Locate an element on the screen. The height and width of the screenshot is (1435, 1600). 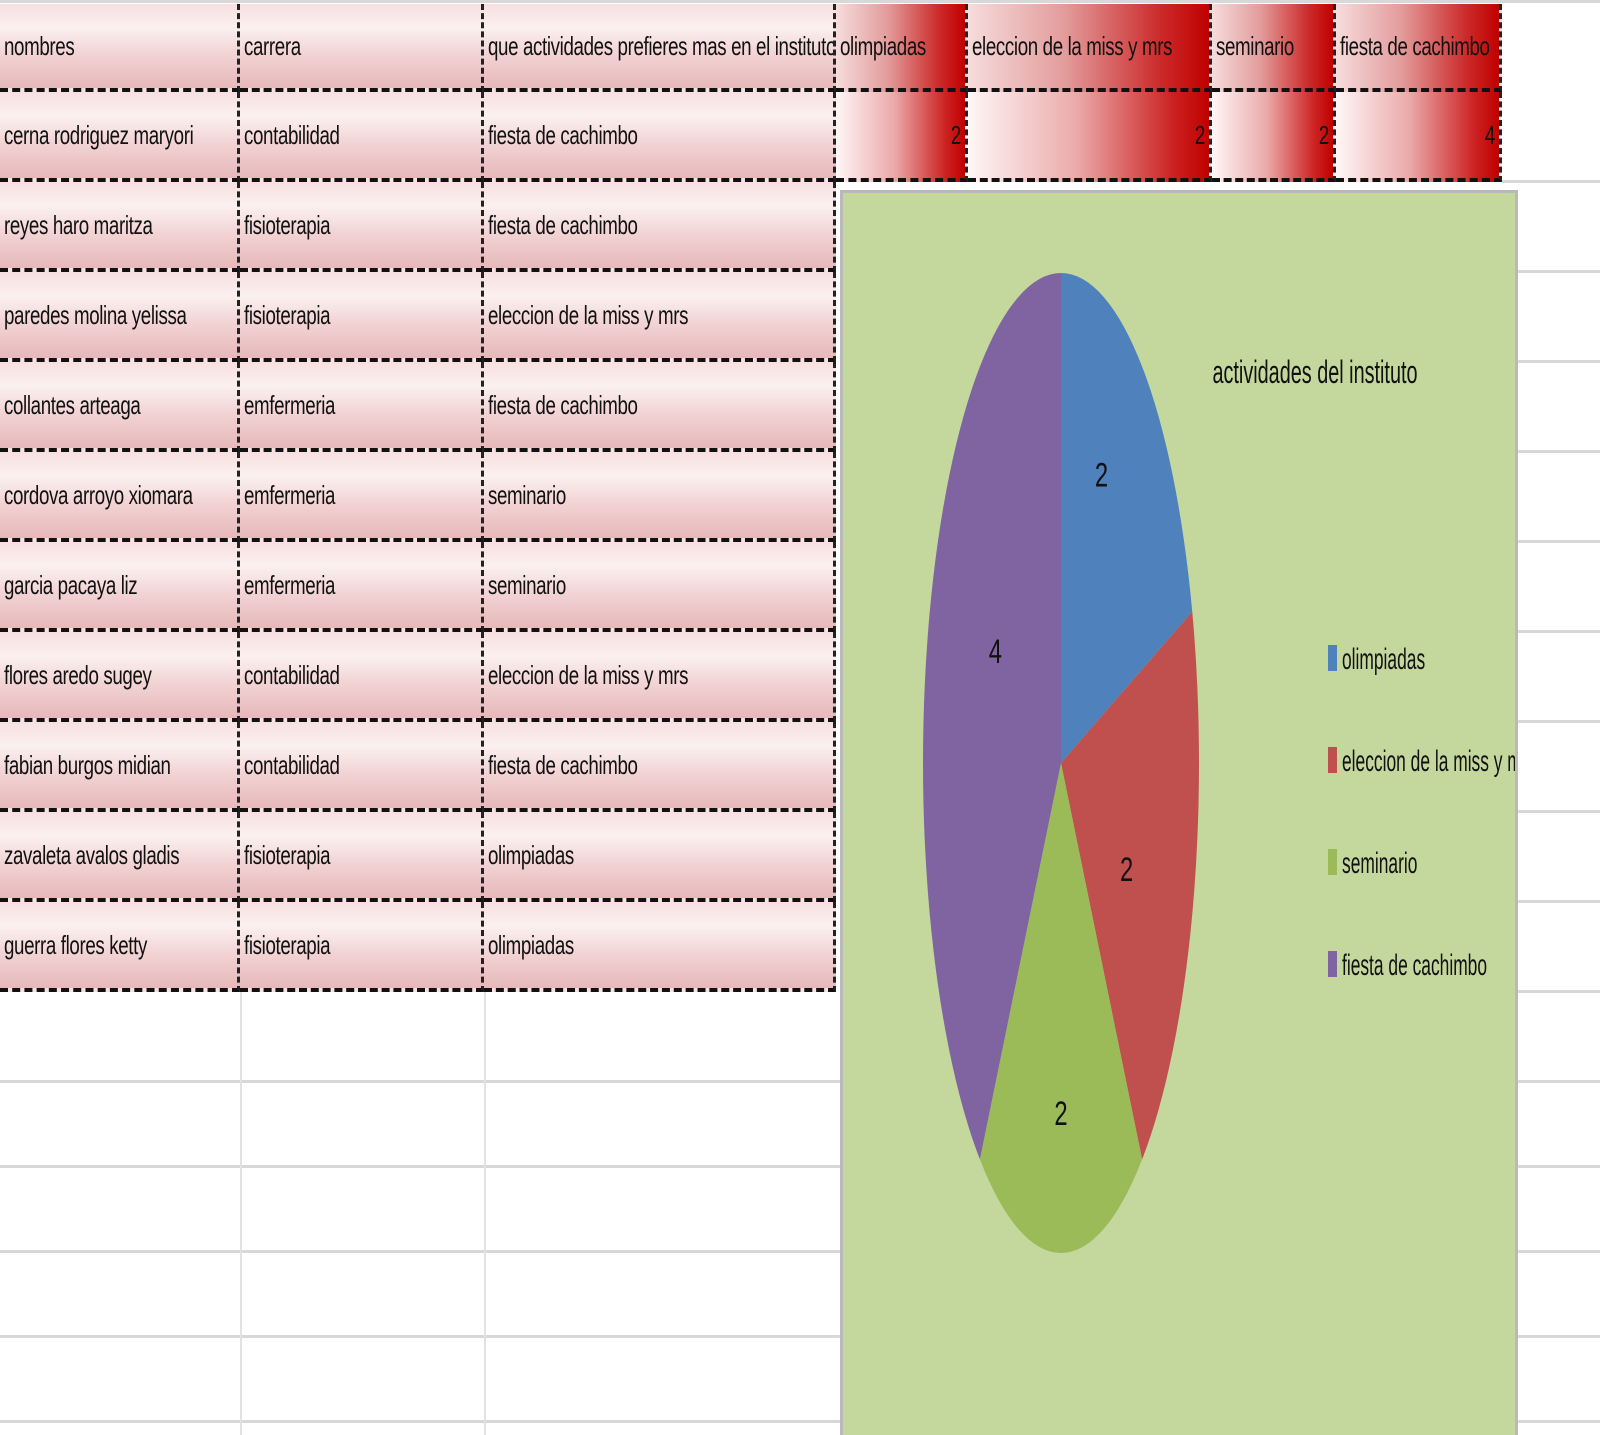
pie-slice-olimpiadas is located at coordinates (1127, 518).